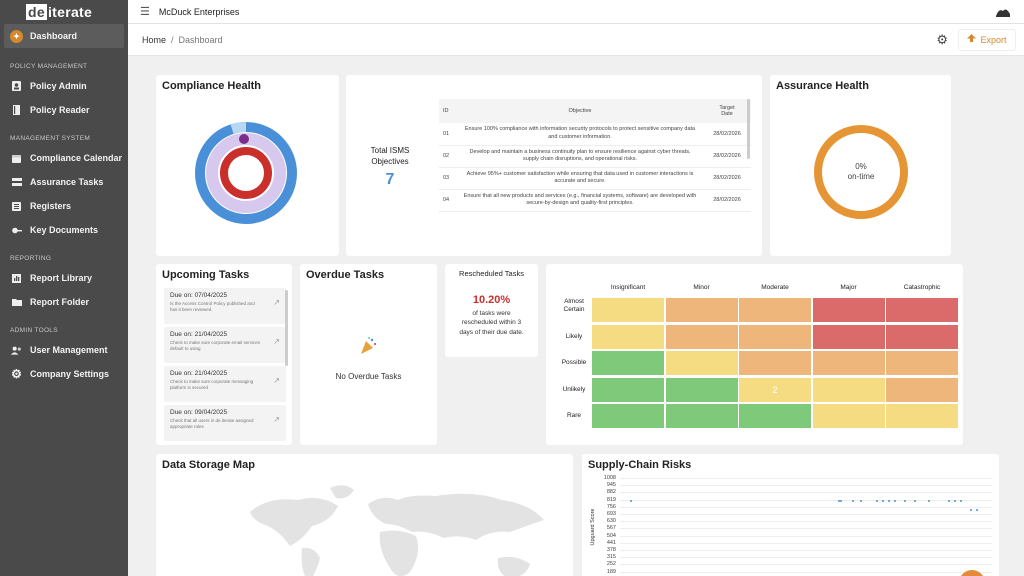 The image size is (1024, 576). Describe the element at coordinates (50, 138) in the screenshot. I see `section-management-system: MANAGEMENT SYSTEM` at that location.